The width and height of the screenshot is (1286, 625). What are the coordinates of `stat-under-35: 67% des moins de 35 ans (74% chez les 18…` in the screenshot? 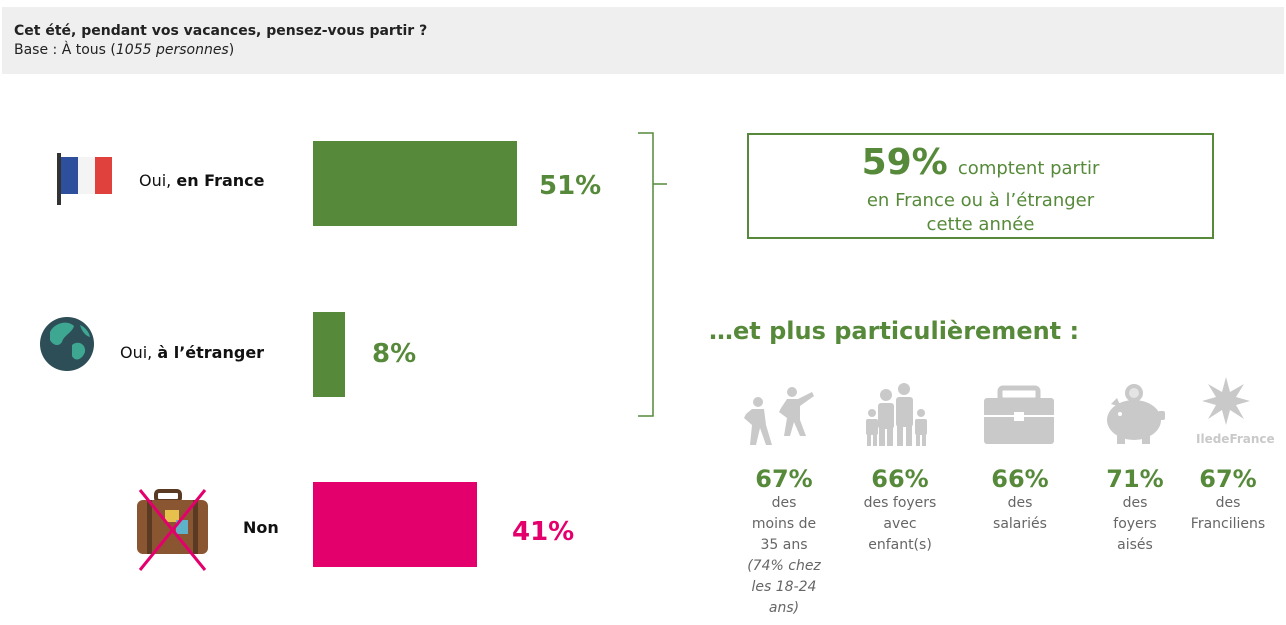 It's located at (784, 542).